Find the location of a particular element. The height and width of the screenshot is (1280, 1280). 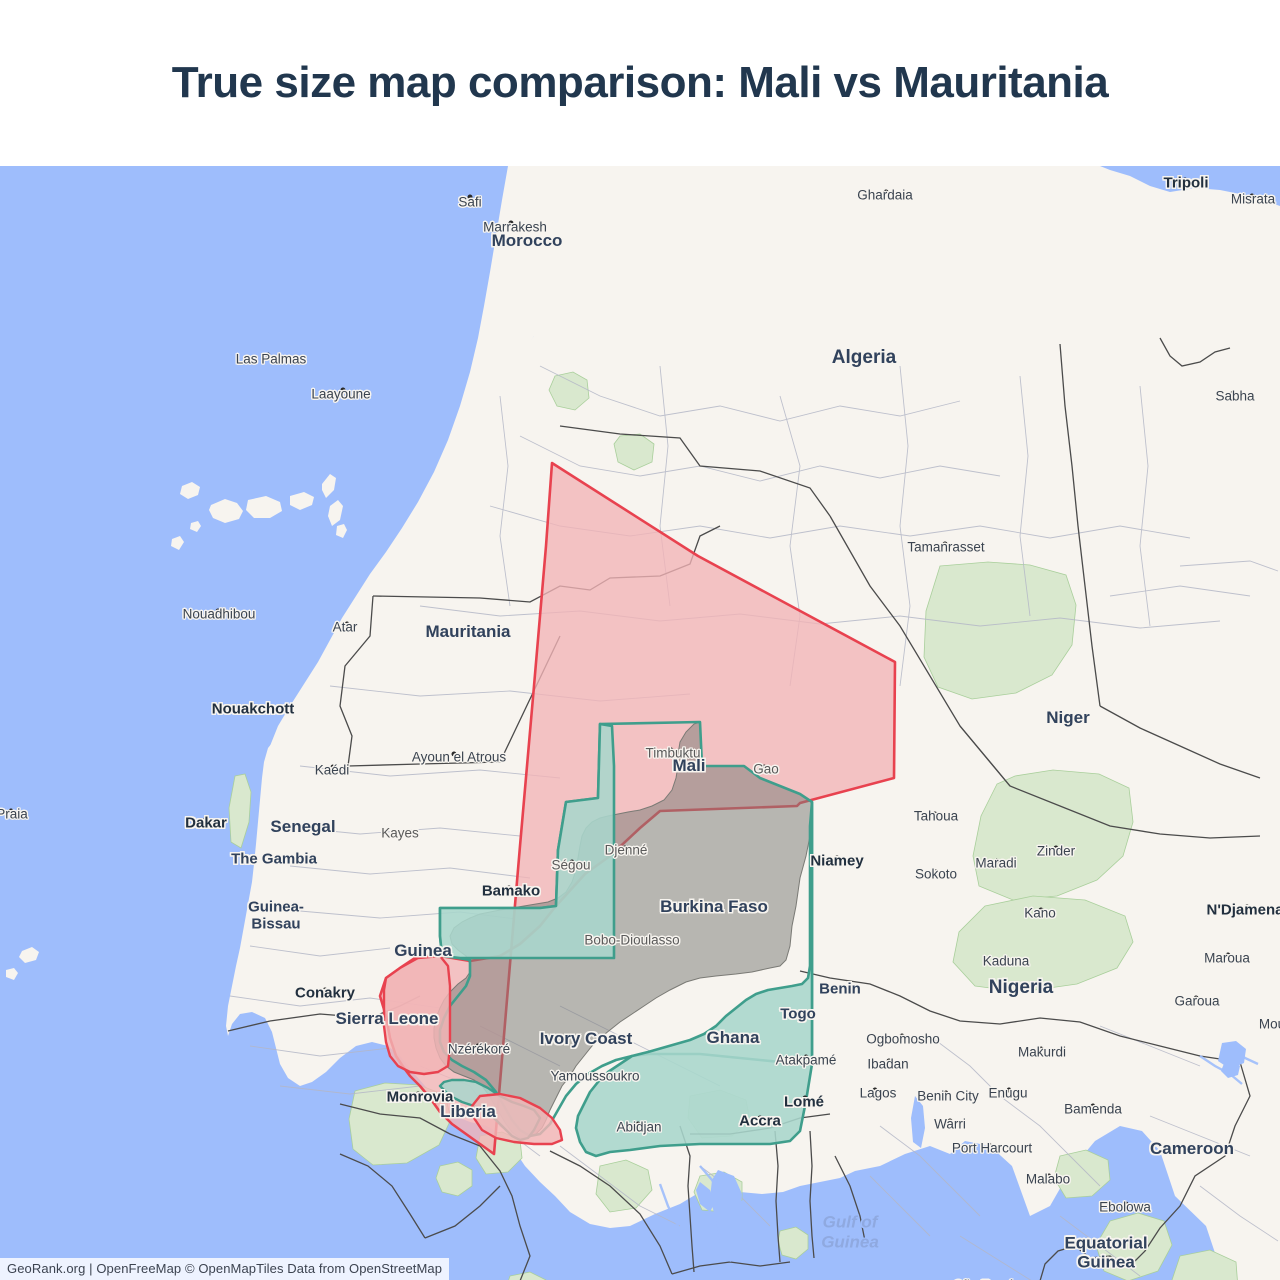

veg-mauritania-coast is located at coordinates (240, 811).